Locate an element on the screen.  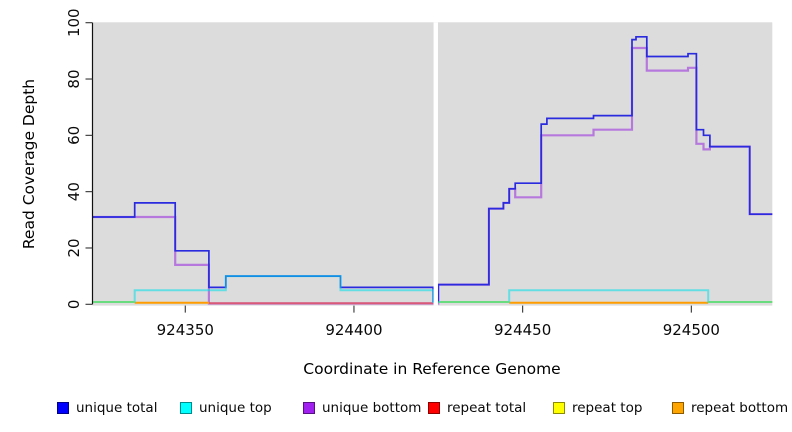
y-axis-title: Read Coverage Depth is located at coordinates (29, 164).